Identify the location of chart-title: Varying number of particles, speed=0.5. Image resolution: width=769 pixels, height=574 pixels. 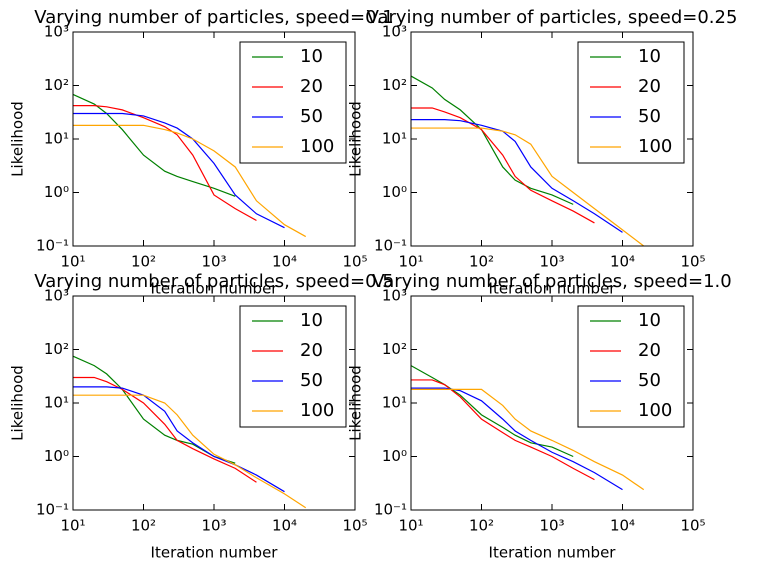
(213, 281).